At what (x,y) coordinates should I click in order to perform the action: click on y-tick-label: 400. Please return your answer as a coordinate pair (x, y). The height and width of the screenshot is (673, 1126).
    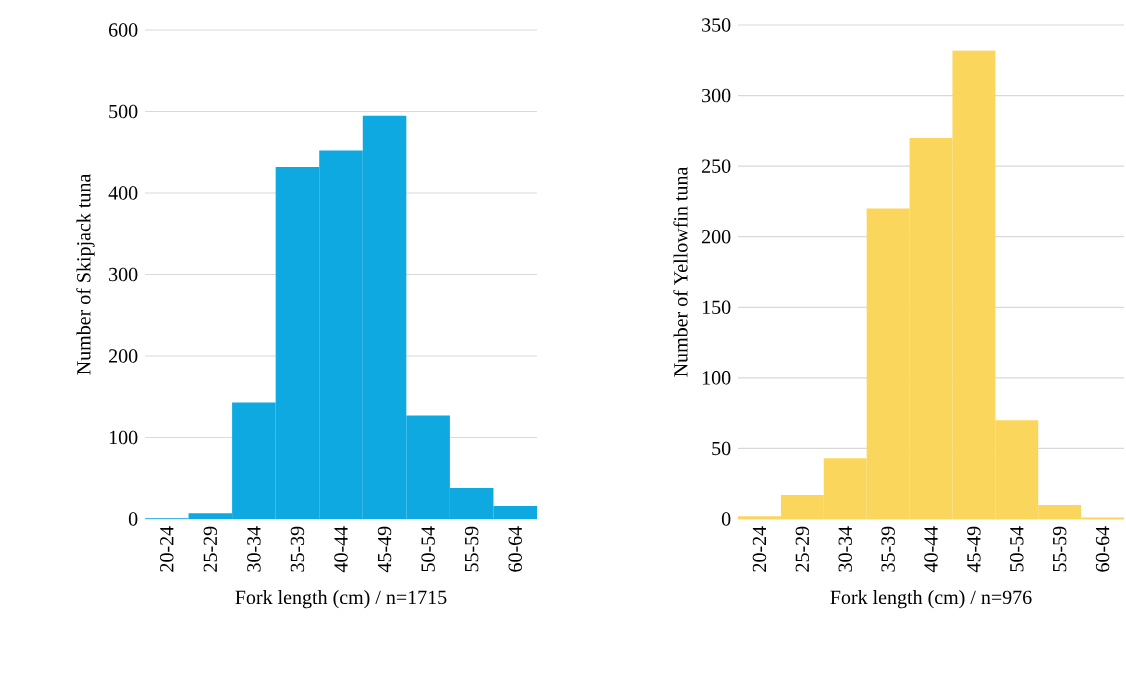
    Looking at the image, I should click on (123, 193).